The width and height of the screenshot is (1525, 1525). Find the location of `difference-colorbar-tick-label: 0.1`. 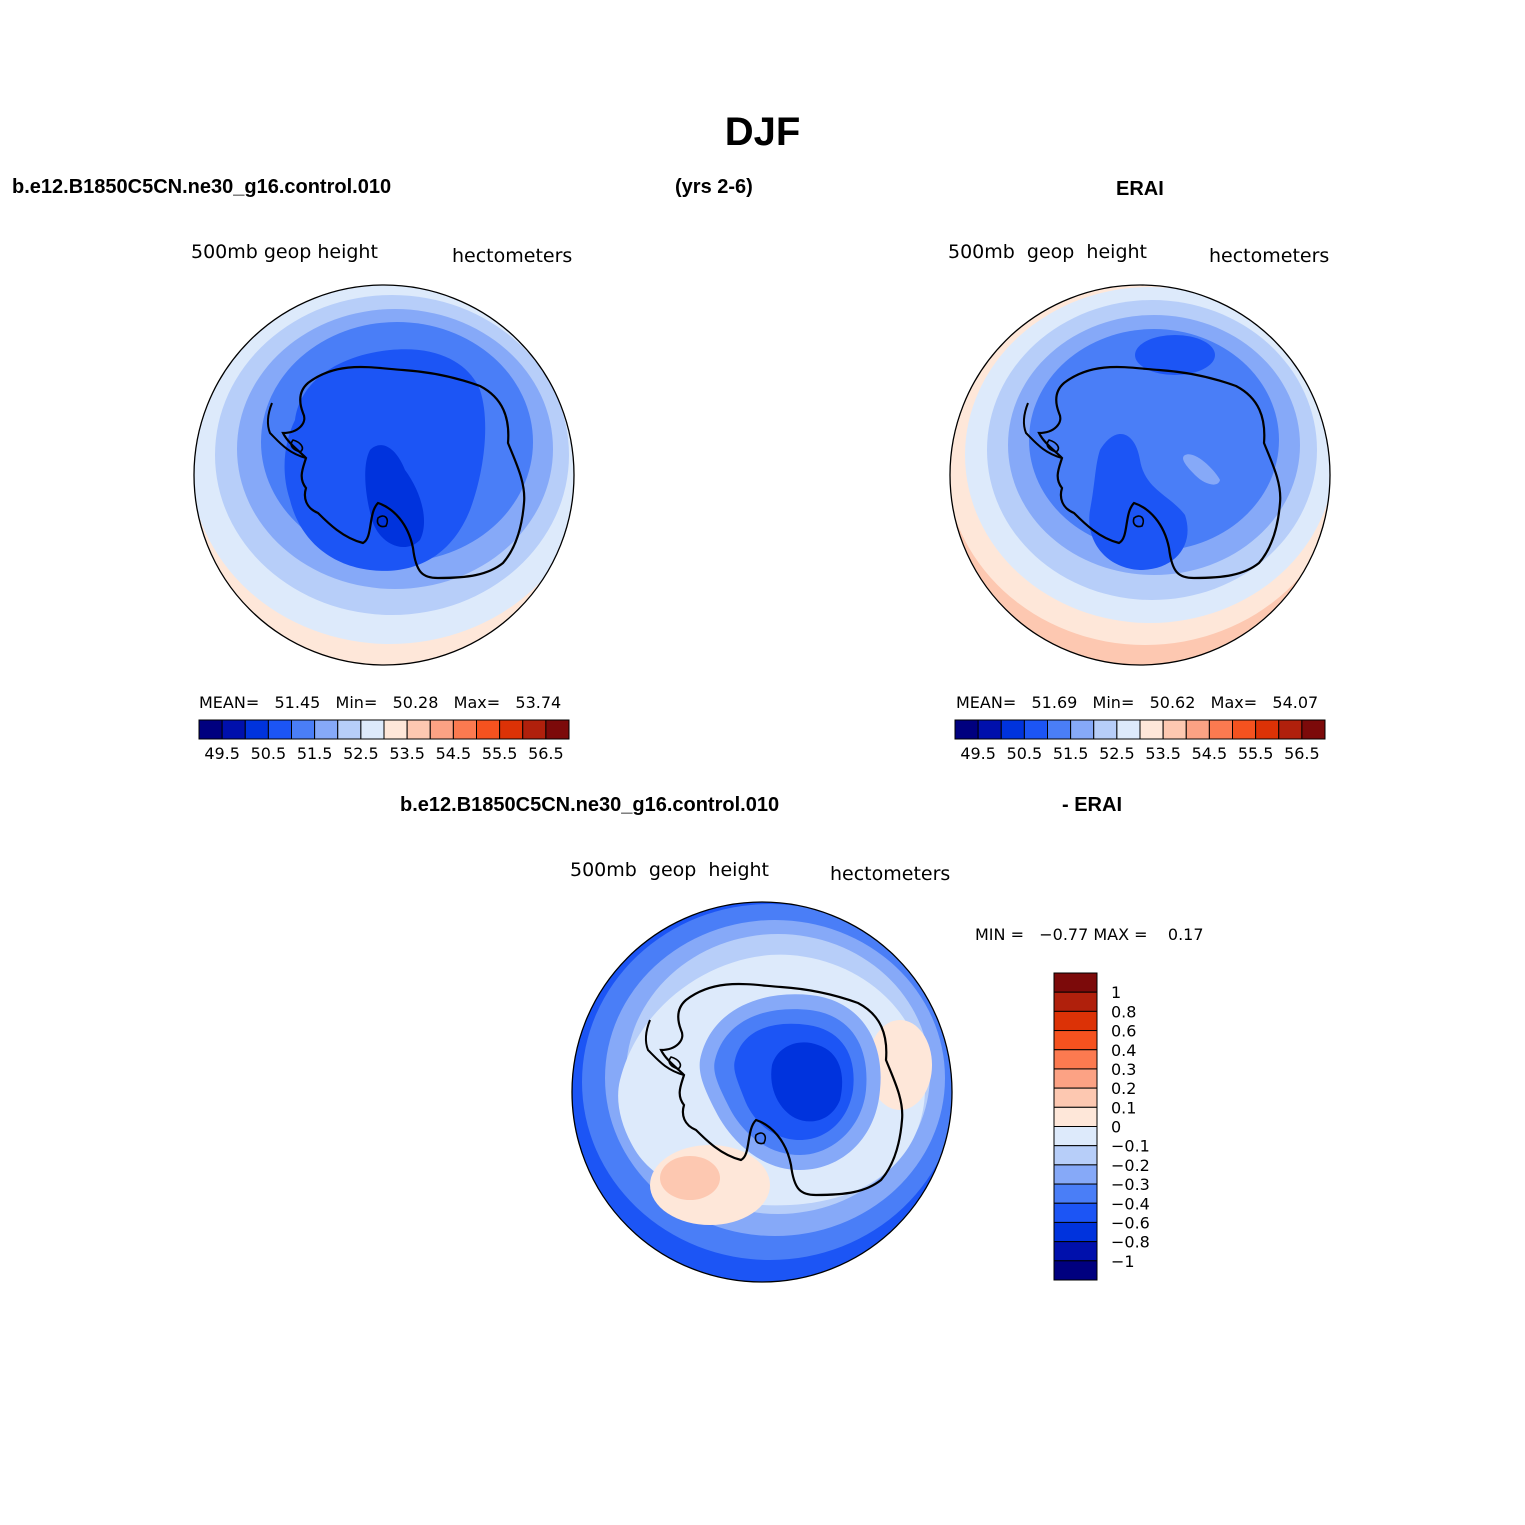

difference-colorbar-tick-label: 0.1 is located at coordinates (1123, 1107).